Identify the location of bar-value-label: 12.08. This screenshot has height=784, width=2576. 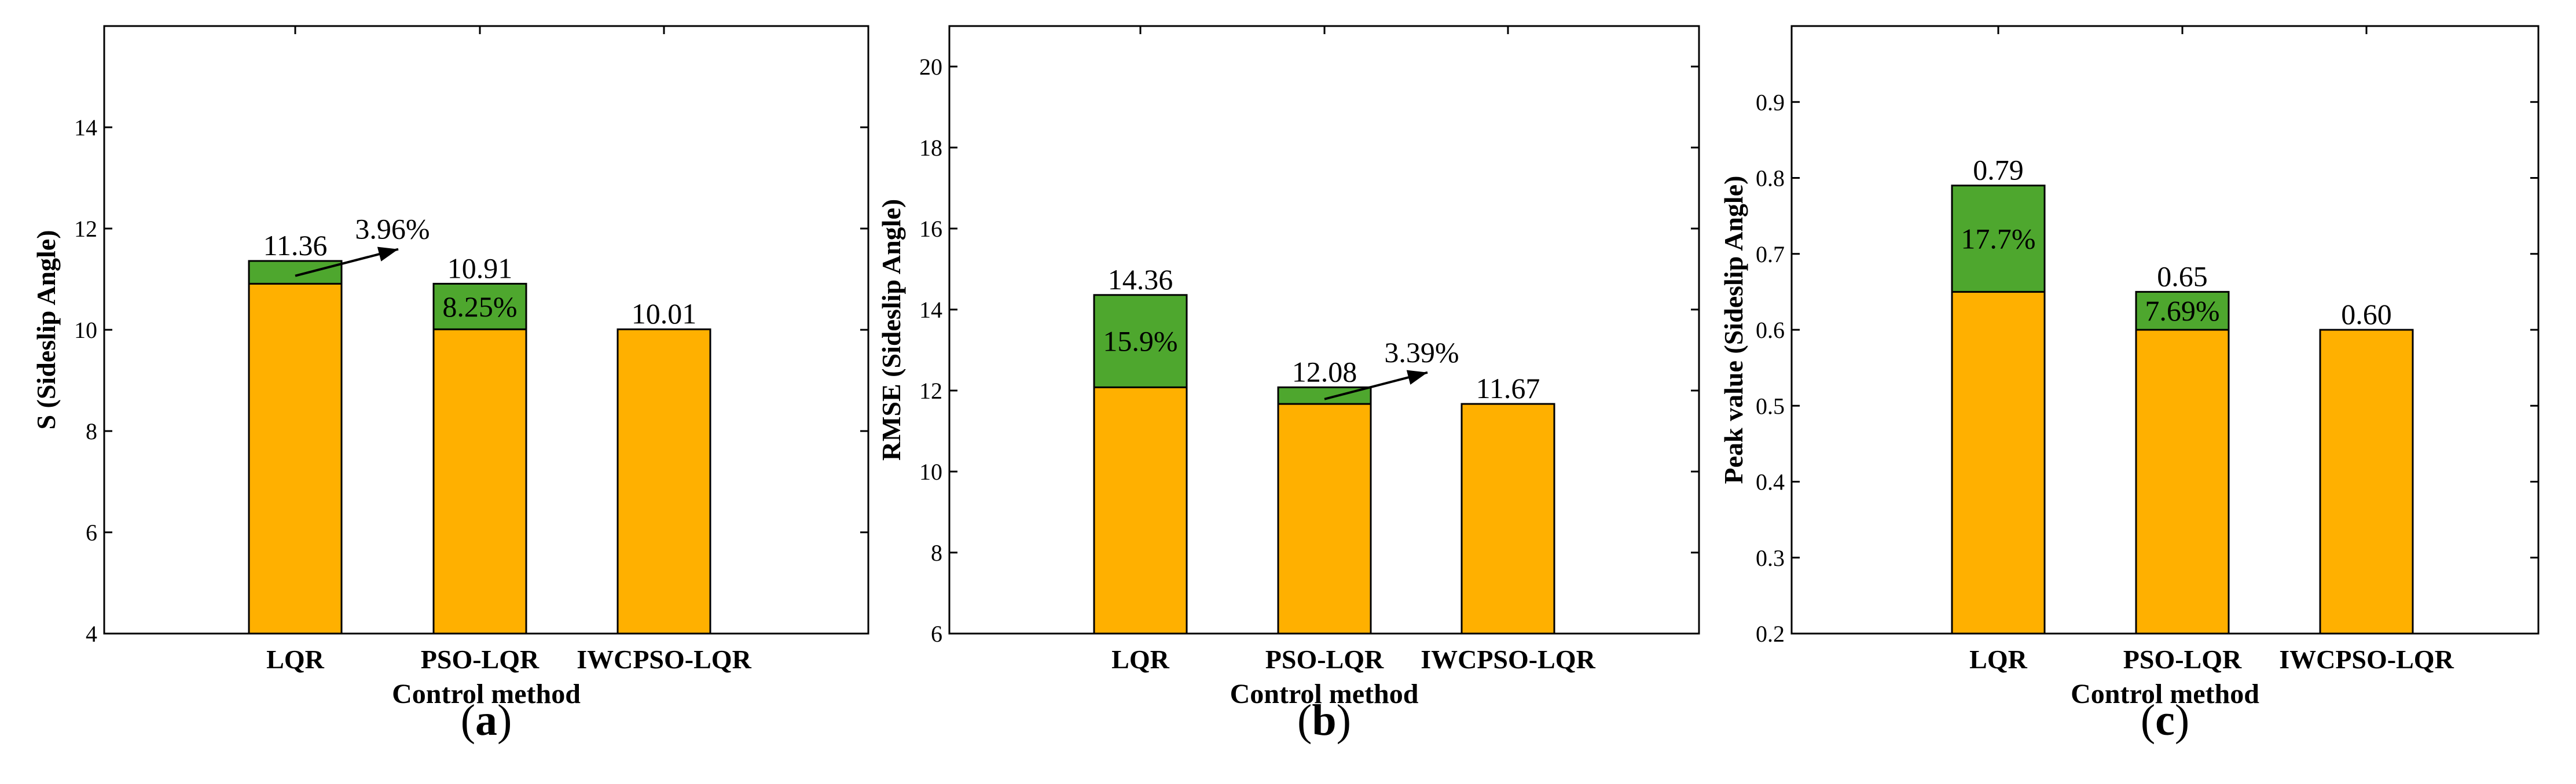
(1324, 371).